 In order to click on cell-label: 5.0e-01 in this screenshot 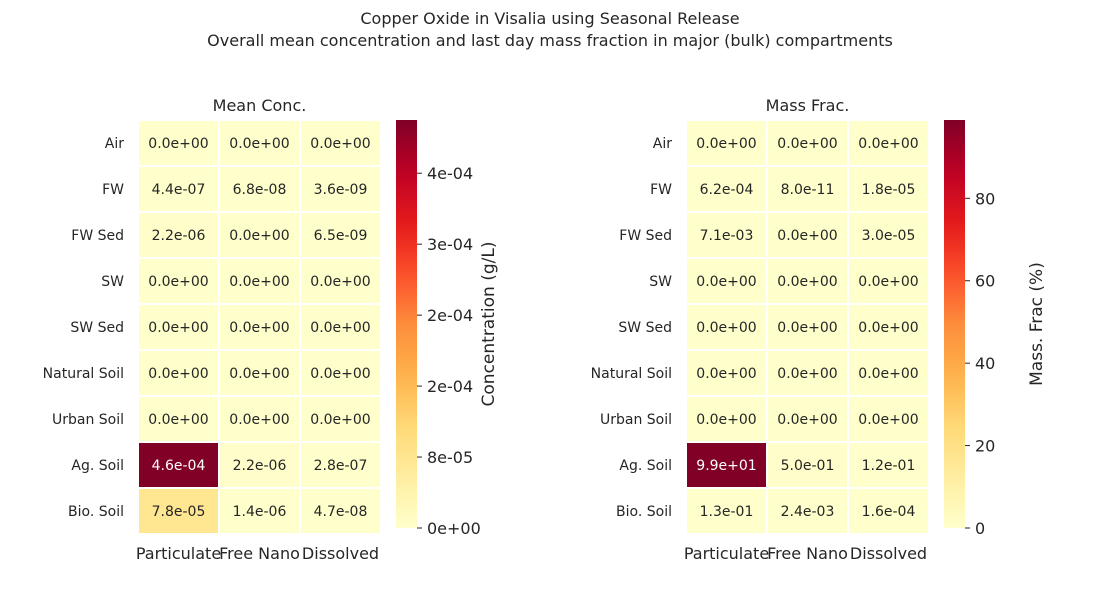, I will do `click(808, 466)`.